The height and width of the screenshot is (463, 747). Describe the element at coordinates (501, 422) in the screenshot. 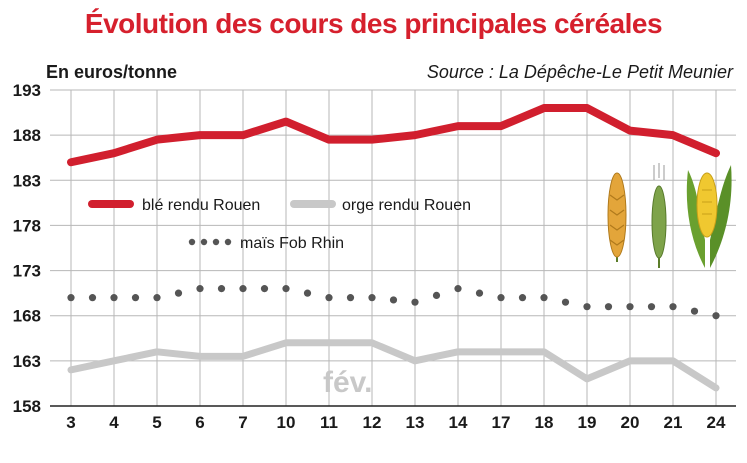

I see `x-tick-label: 17` at that location.